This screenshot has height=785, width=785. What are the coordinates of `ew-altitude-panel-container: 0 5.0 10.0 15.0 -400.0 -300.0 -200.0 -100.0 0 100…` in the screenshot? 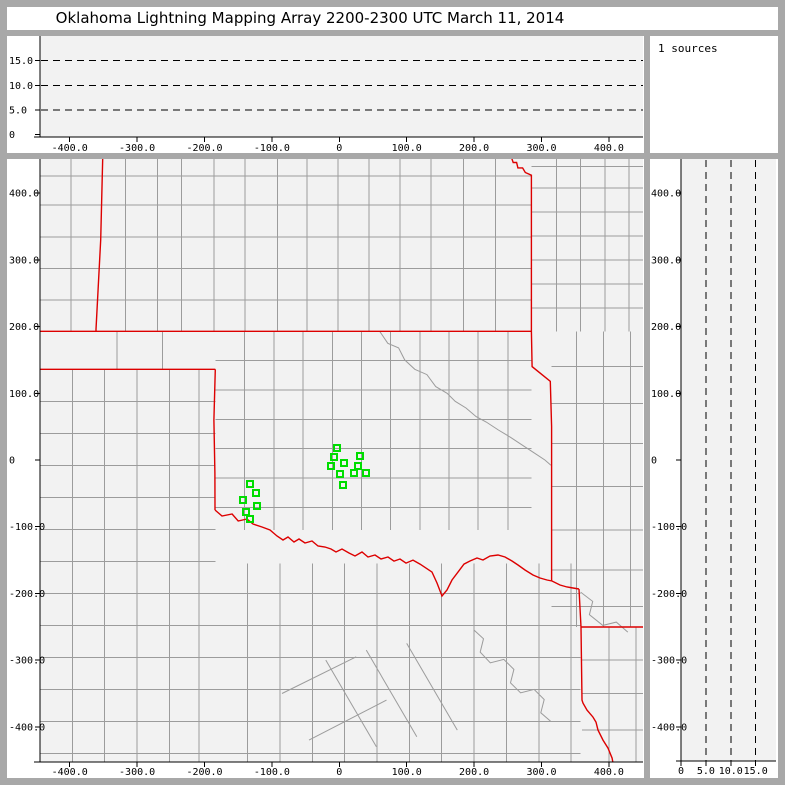 It's located at (325, 94).